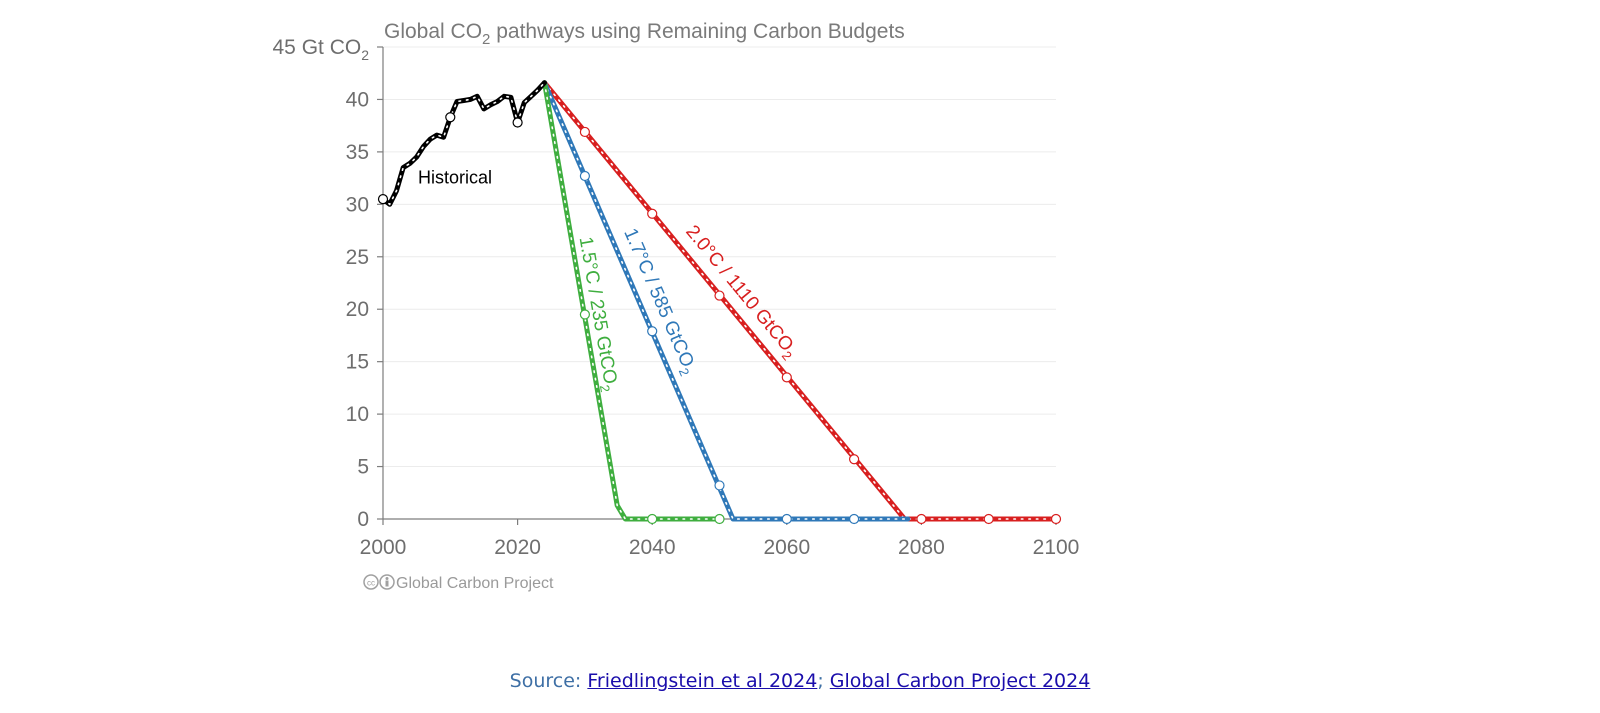 The width and height of the screenshot is (1600, 713). I want to click on cc-license-icon: cc, so click(371, 582).